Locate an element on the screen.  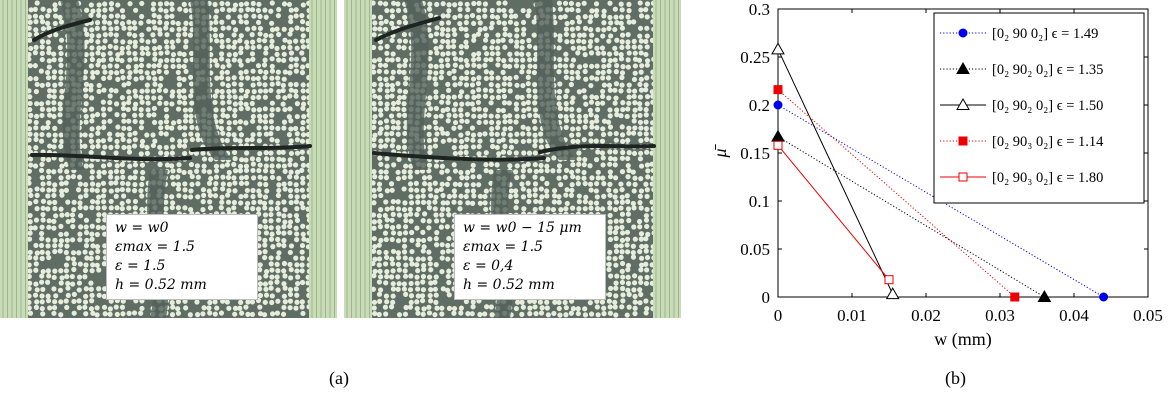
y-tick-label: 0.05 is located at coordinates (755, 249).